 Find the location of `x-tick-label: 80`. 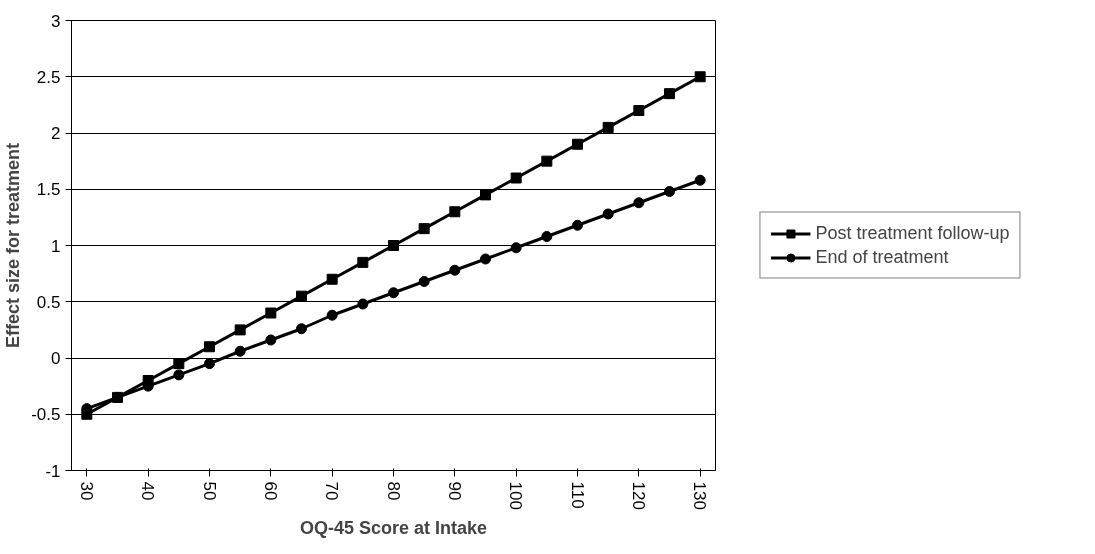

x-tick-label: 80 is located at coordinates (393, 491).